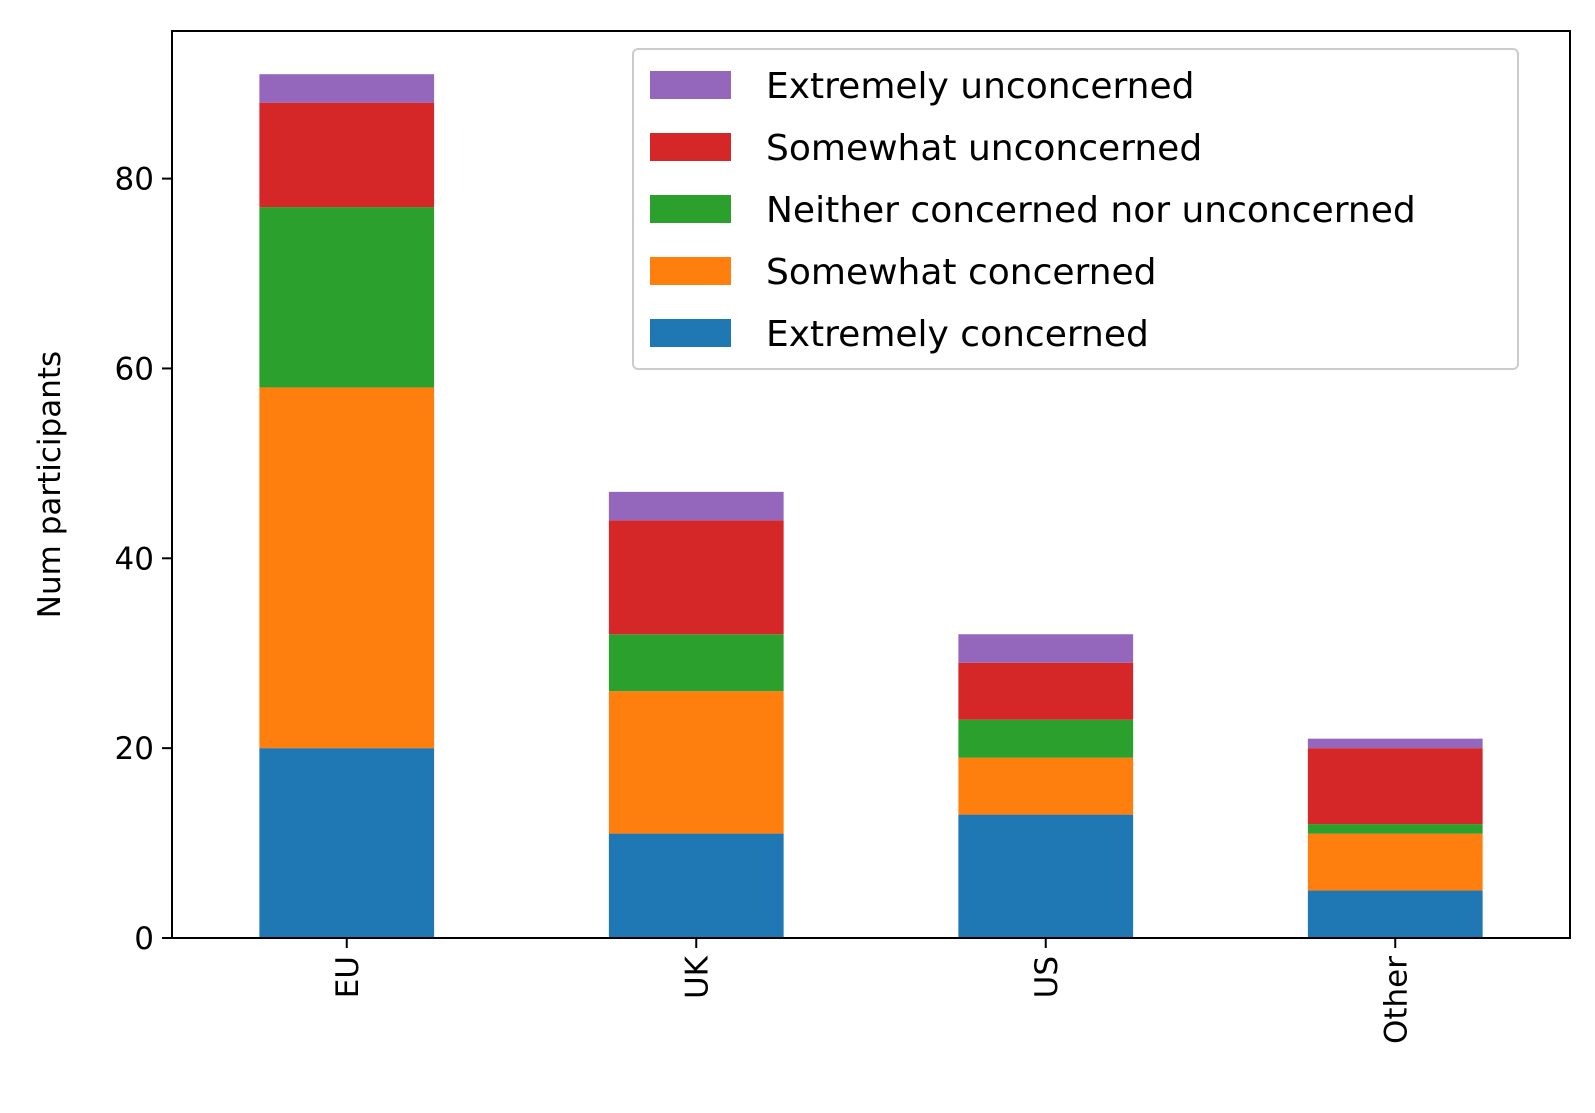  What do you see at coordinates (1047, 977) in the screenshot?
I see `x-tick-label-us: US` at bounding box center [1047, 977].